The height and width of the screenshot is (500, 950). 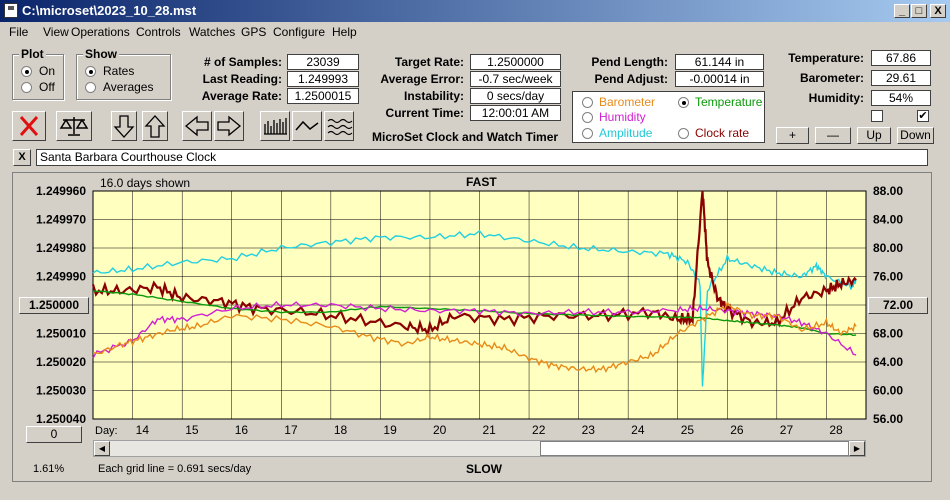 I want to click on scroll-right-arrow-icon: ▶, so click(x=857, y=448).